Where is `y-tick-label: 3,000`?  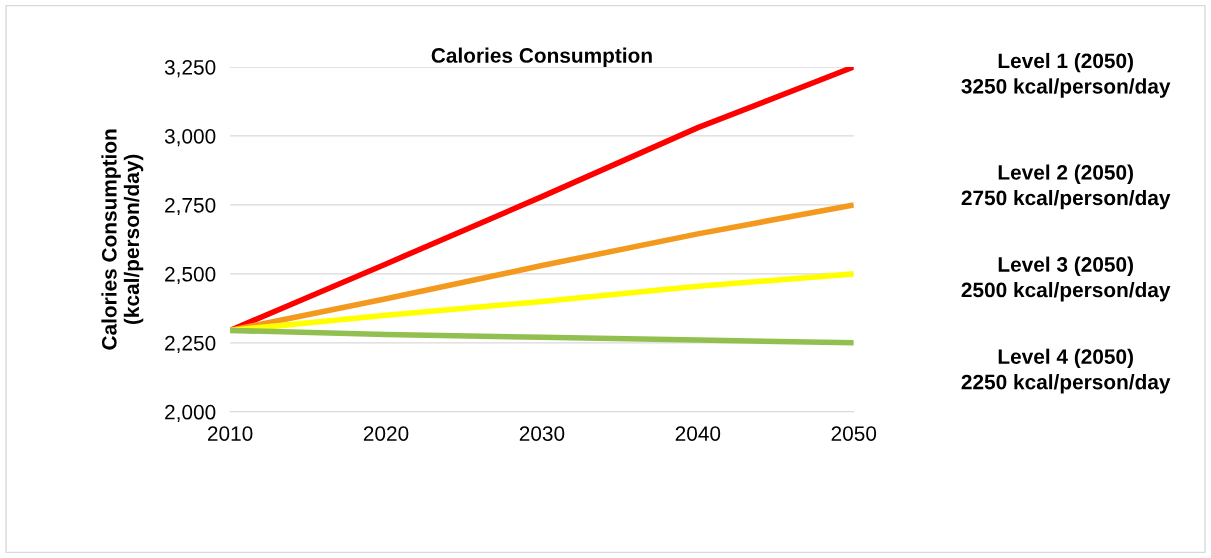
y-tick-label: 3,000 is located at coordinates (190, 137).